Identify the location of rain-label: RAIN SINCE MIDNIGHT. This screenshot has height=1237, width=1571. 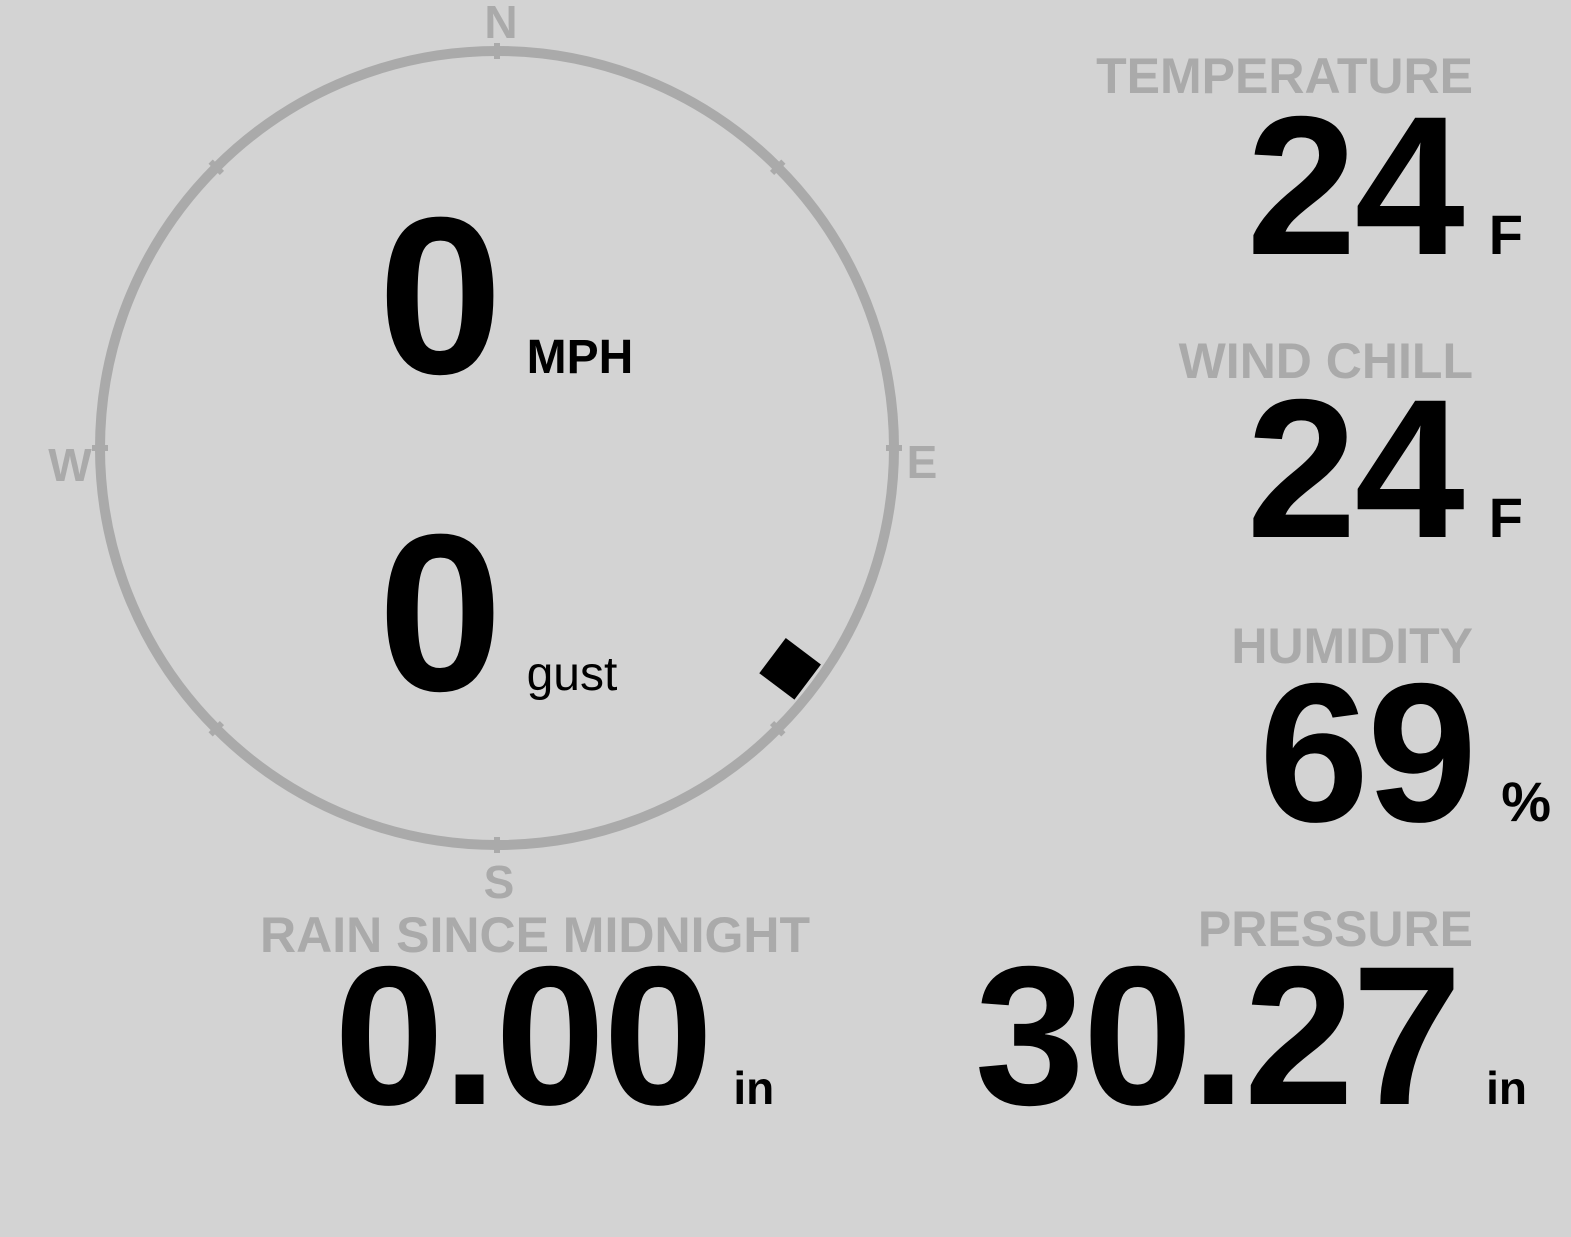
(535, 935).